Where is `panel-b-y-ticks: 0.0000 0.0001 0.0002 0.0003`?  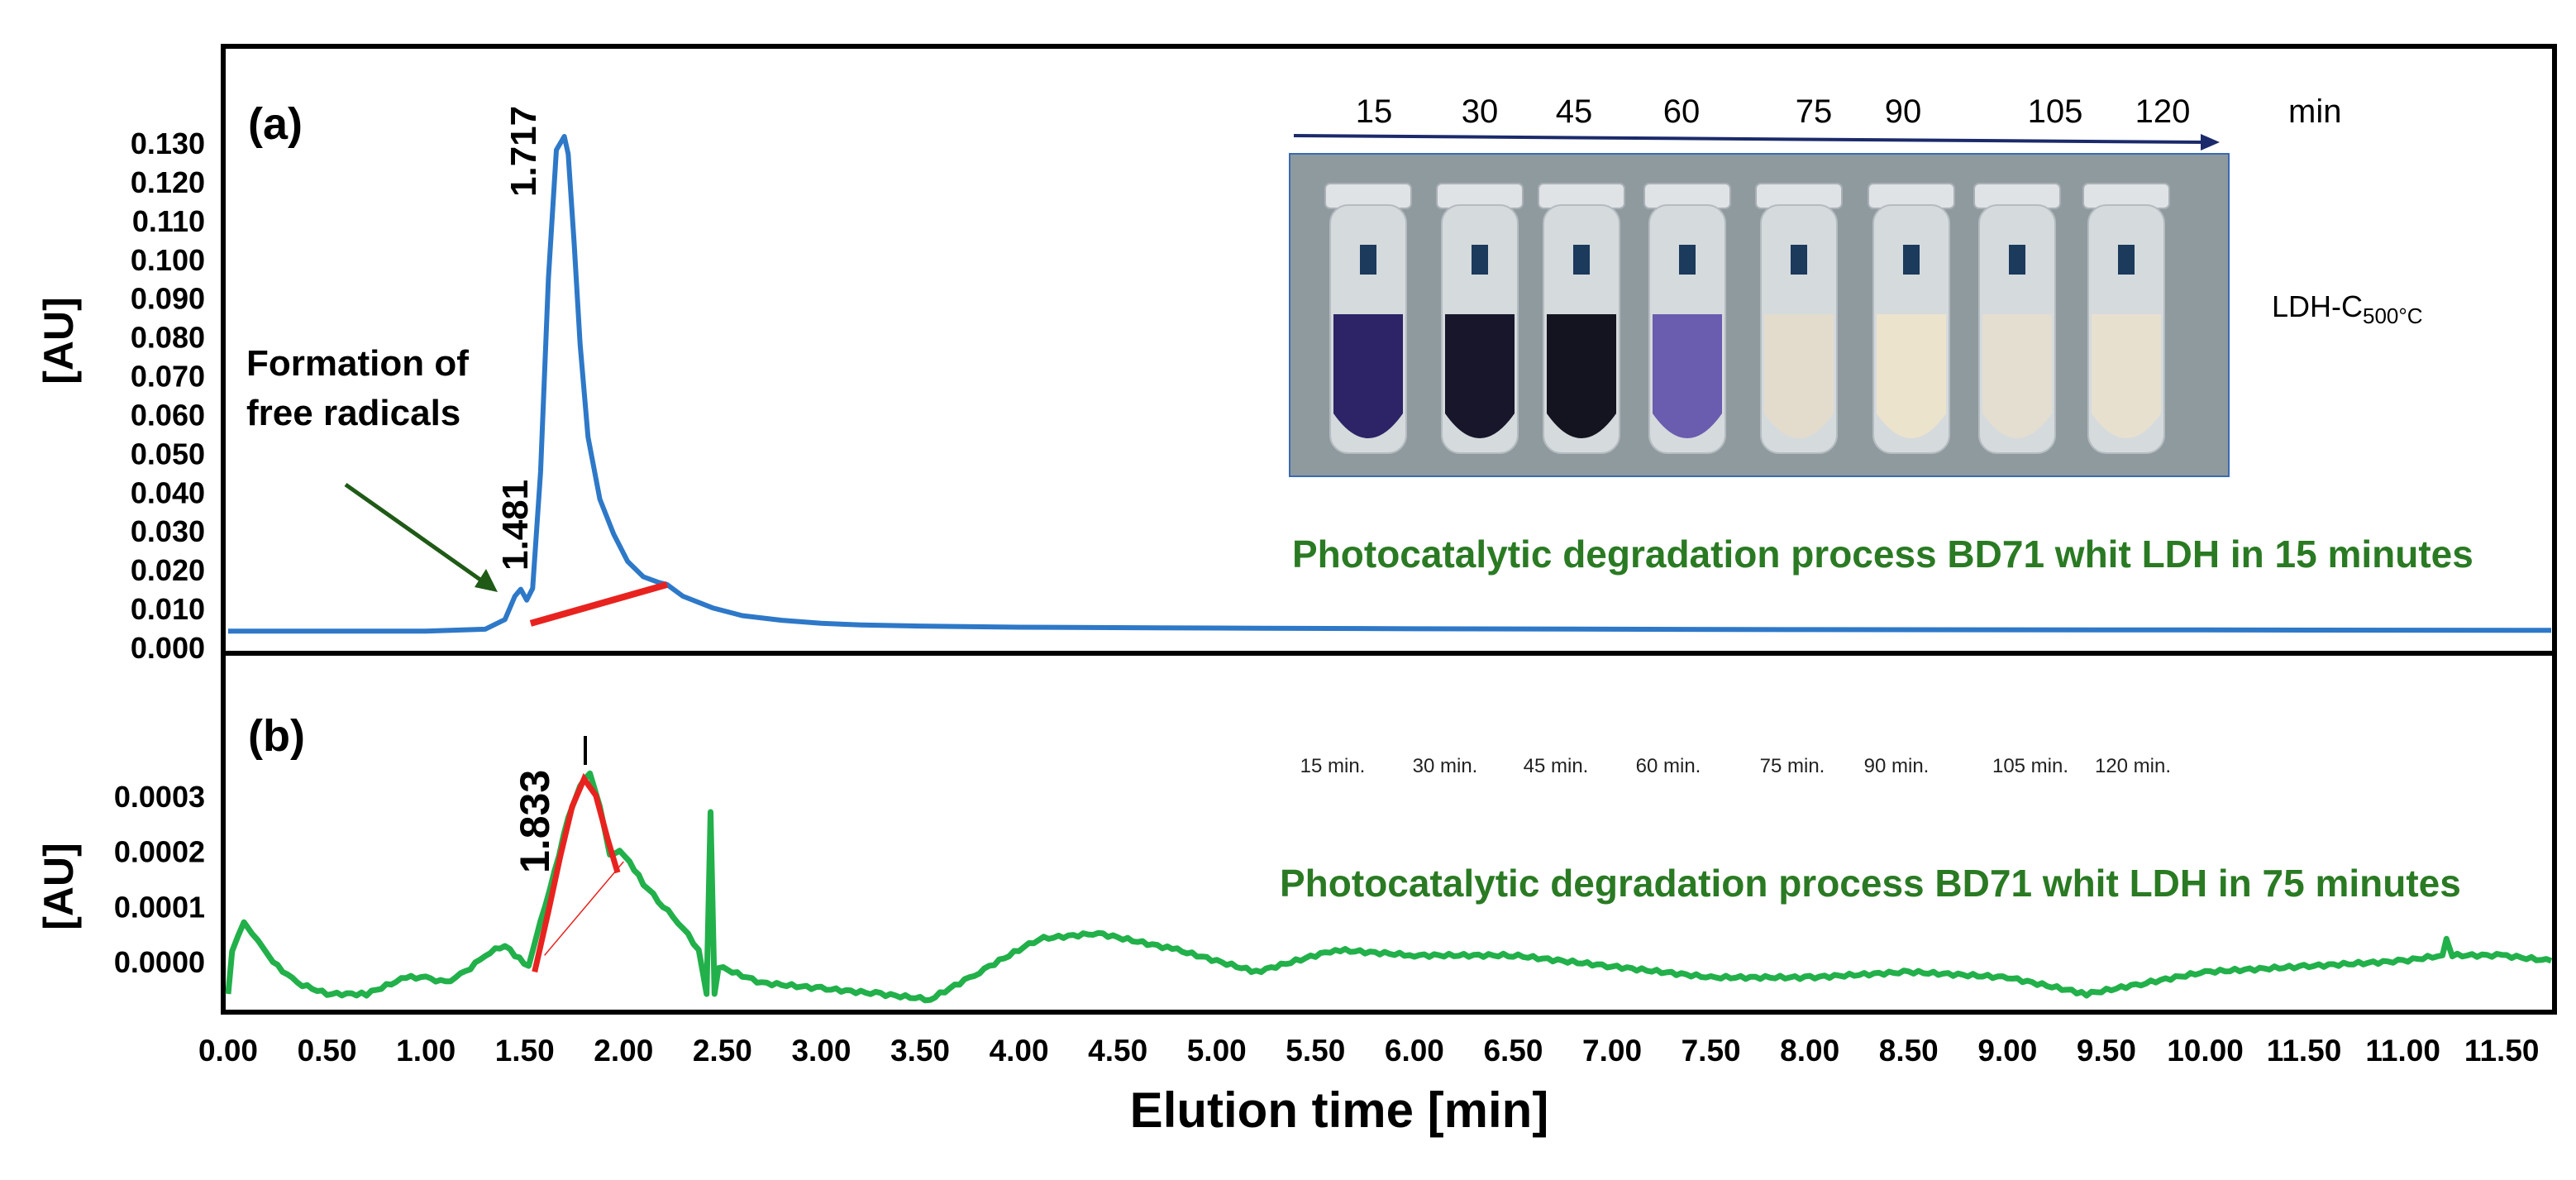 panel-b-y-ticks: 0.0000 0.0001 0.0002 0.0003 is located at coordinates (159, 879).